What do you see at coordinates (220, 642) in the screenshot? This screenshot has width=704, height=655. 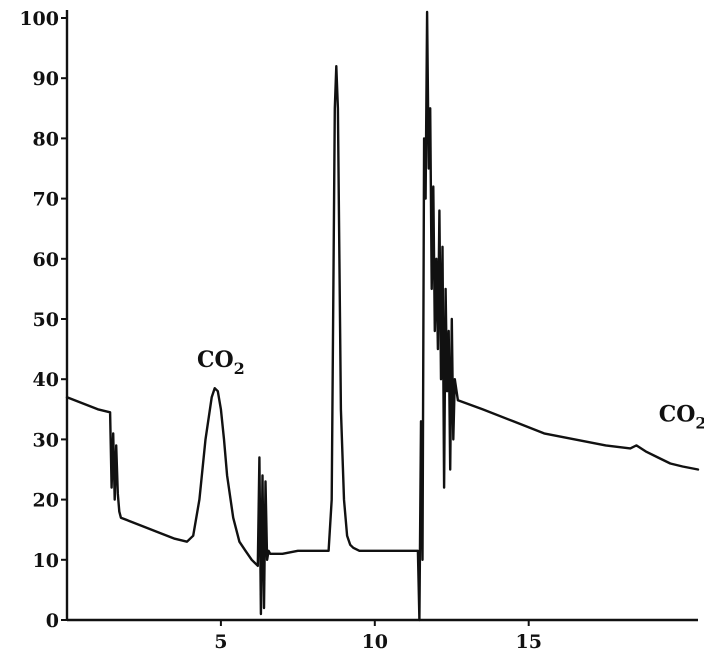 I see `x-tick-label: 5` at bounding box center [220, 642].